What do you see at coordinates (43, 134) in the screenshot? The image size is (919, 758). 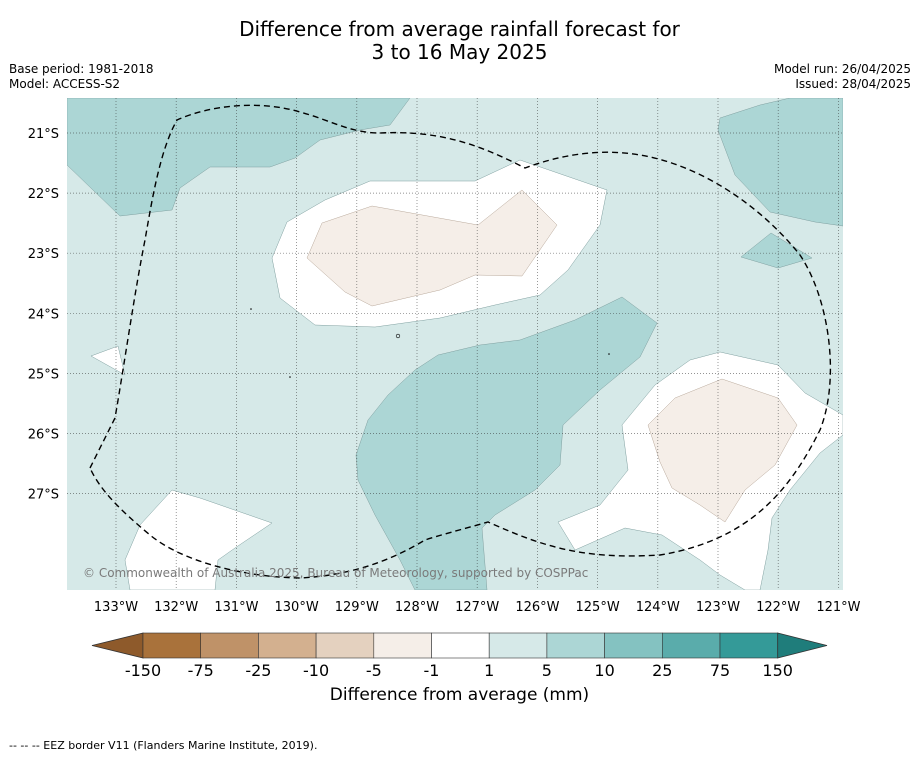 I see `latitude-label: 21°S` at bounding box center [43, 134].